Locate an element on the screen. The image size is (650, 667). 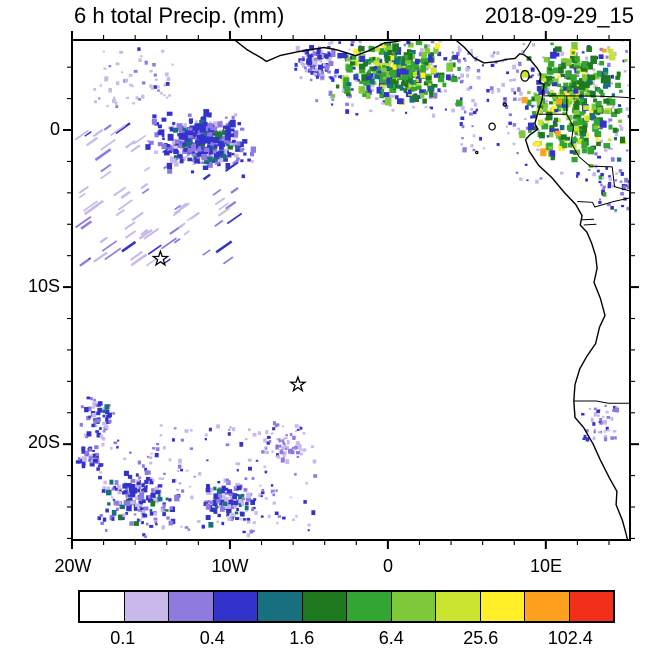
colorbar-tick-label-2: 1.6 is located at coordinates (302, 638).